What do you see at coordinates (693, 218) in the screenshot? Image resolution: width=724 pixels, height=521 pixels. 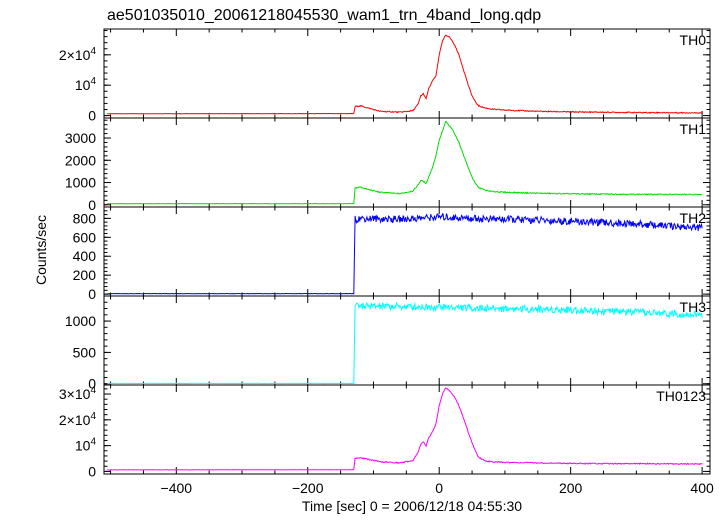 I see `series-label: TH2` at bounding box center [693, 218].